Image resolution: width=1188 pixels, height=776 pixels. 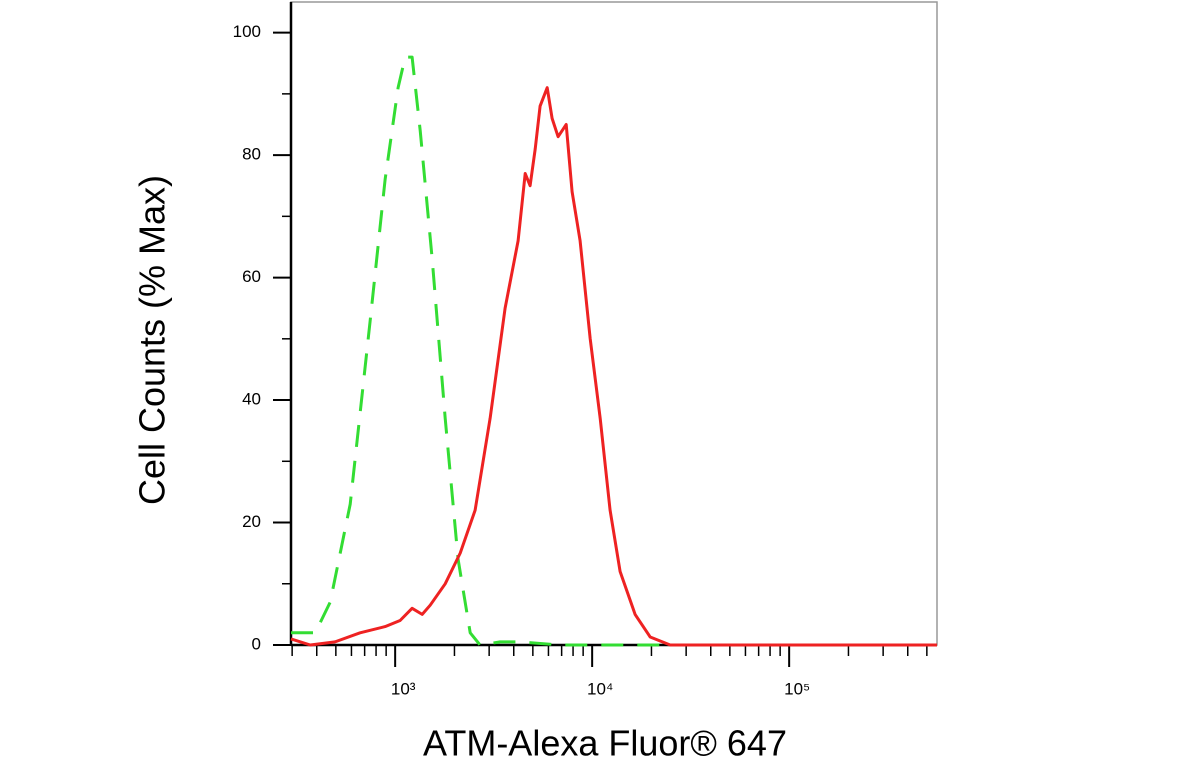 What do you see at coordinates (251, 399) in the screenshot?
I see `y-tick-label: 40` at bounding box center [251, 399].